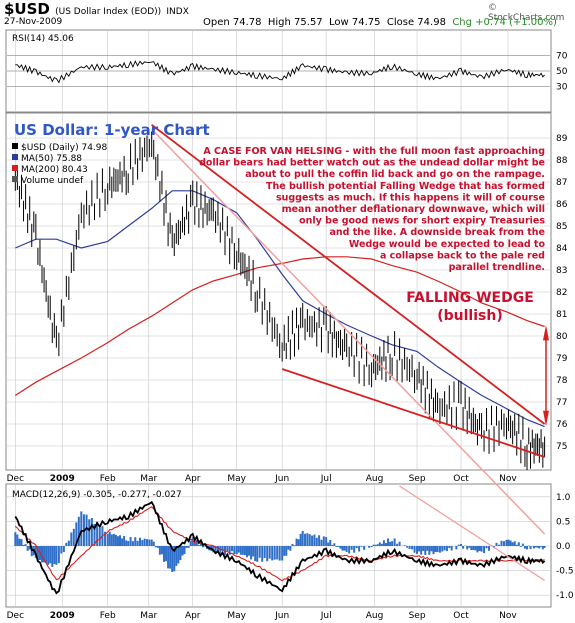 This screenshot has width=575, height=623. Describe the element at coordinates (417, 479) in the screenshot. I see `x-tick-label-upper: Sep` at that location.